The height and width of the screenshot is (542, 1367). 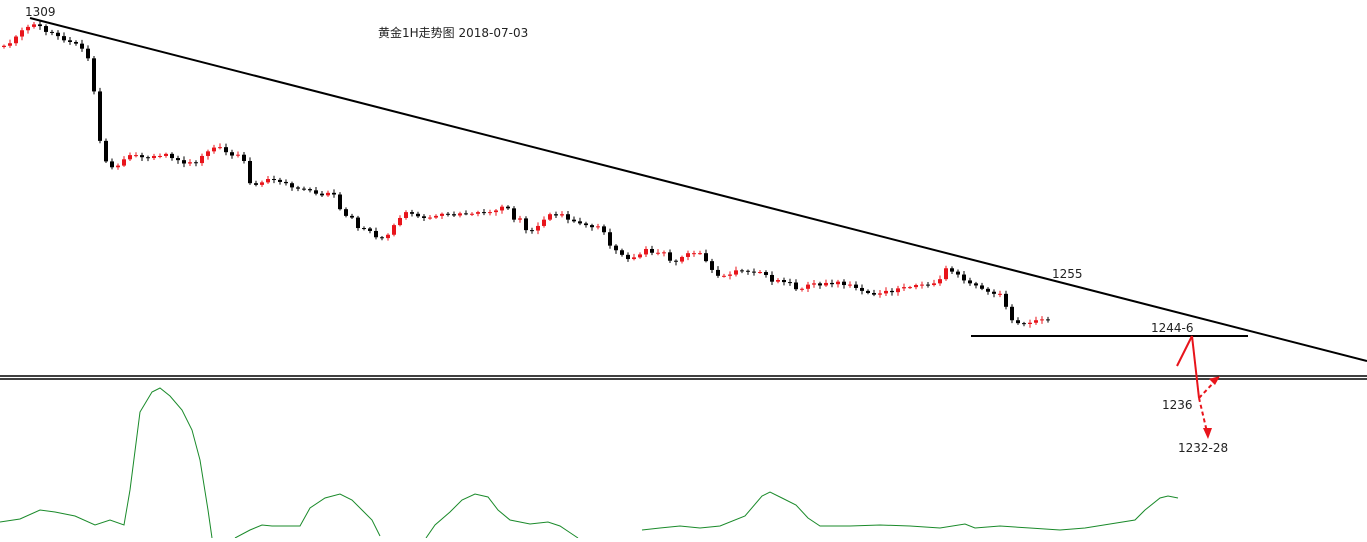 What do you see at coordinates (40, 12) in the screenshot?
I see `label-high-1309: 1309` at bounding box center [40, 12].